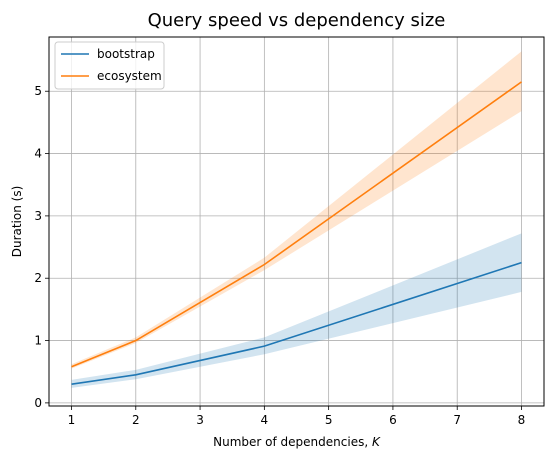  Describe the element at coordinates (329, 420) in the screenshot. I see `x-tick-label: 5` at that location.